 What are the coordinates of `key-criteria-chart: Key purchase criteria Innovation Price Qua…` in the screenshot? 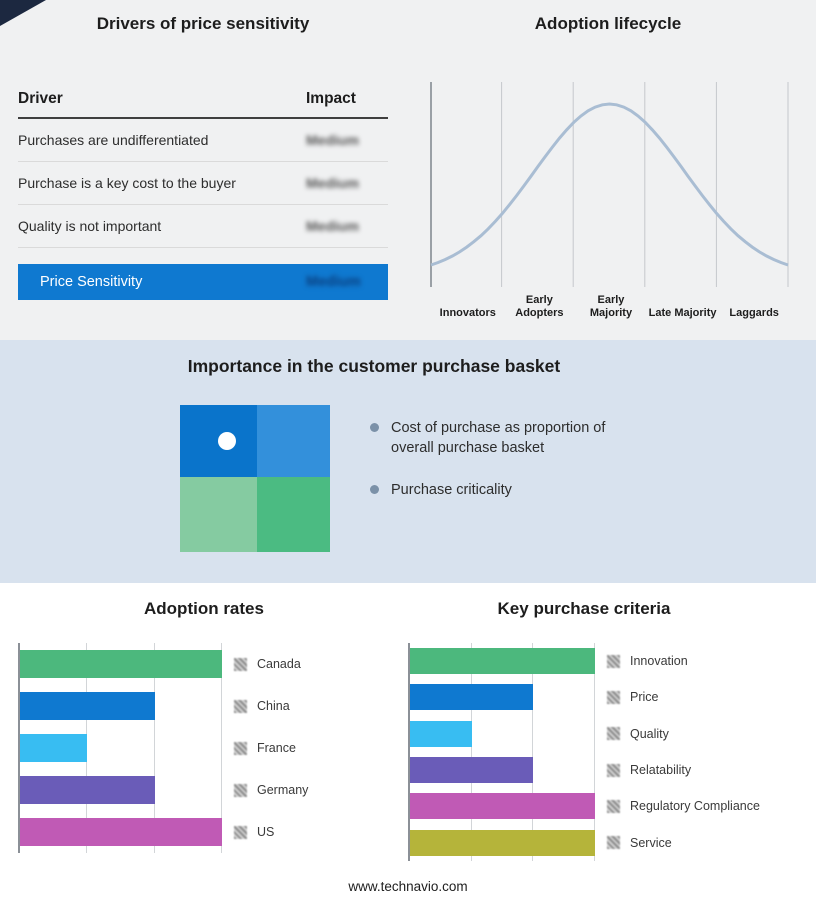 It's located at (584, 730).